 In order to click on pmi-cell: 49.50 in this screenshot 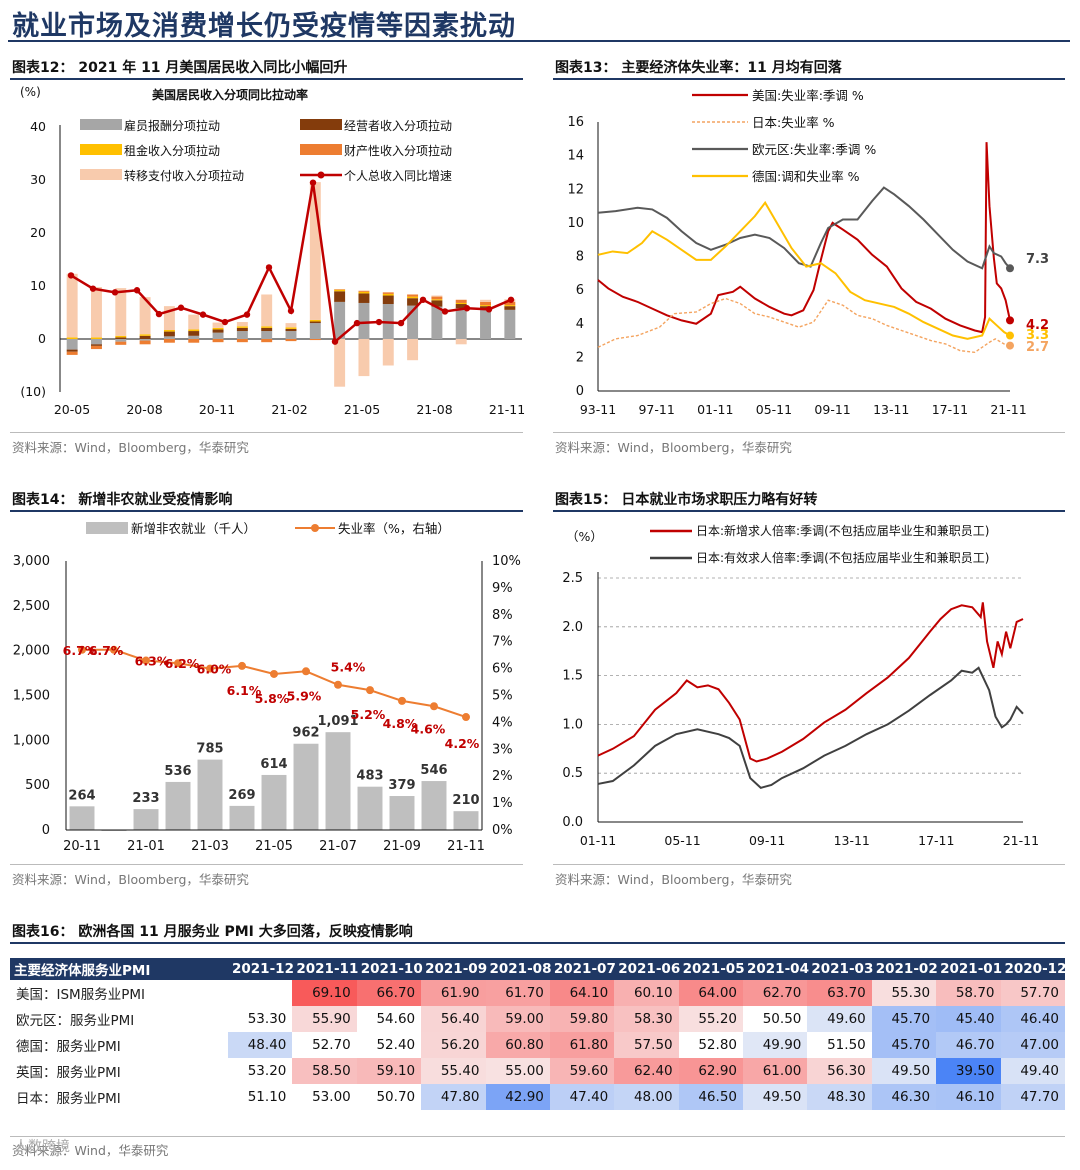, I will do `click(775, 1097)`.